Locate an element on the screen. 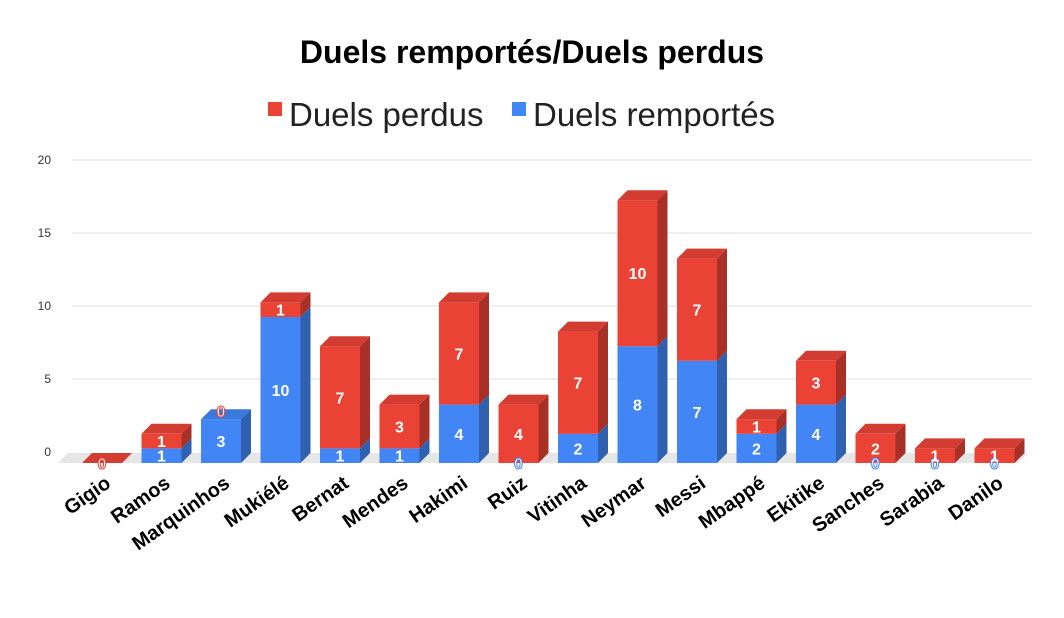 This screenshot has width=1064, height=618. x-tick-9: Neymar is located at coordinates (614, 502).